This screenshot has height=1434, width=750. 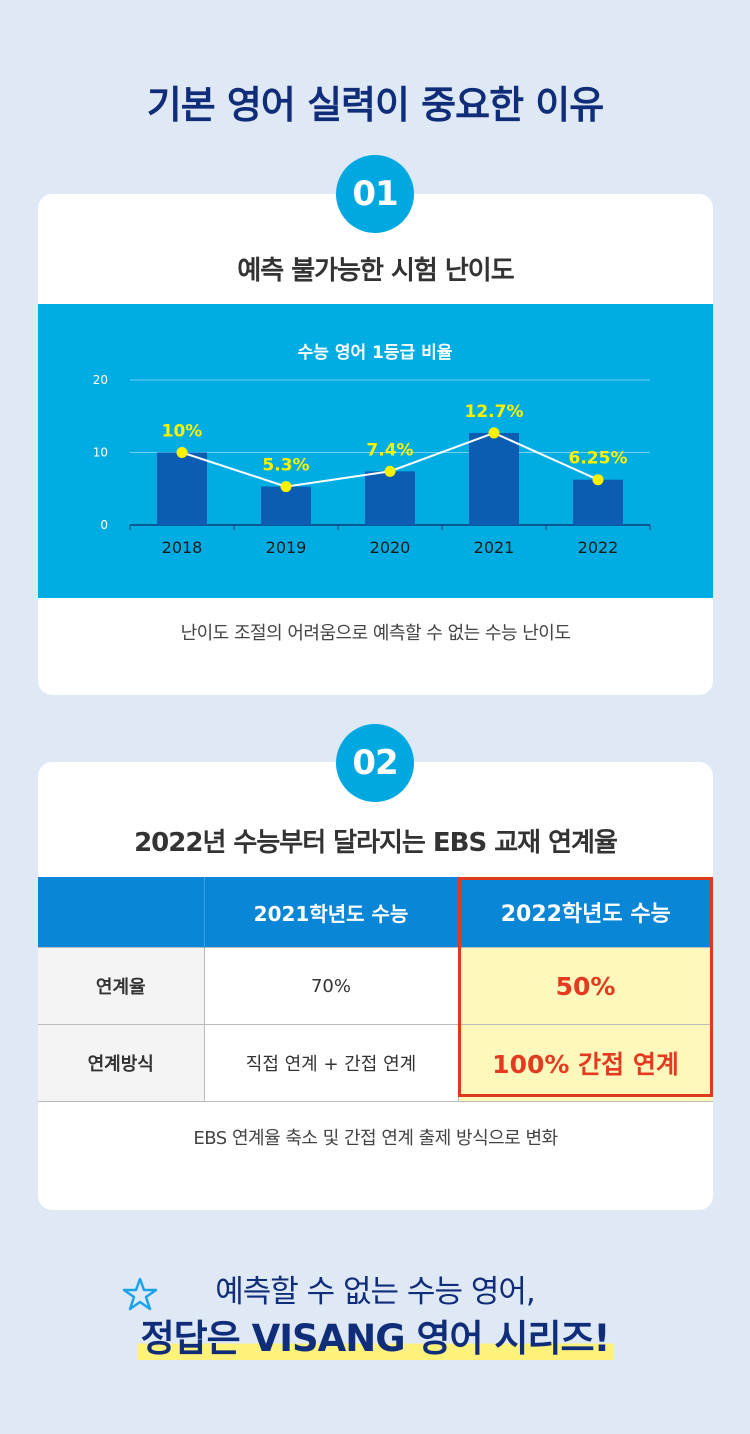 What do you see at coordinates (375, 633) in the screenshot?
I see `section-caption: 난이도 조절의 어려움으로 예측할 수 없는 수능 난이도` at bounding box center [375, 633].